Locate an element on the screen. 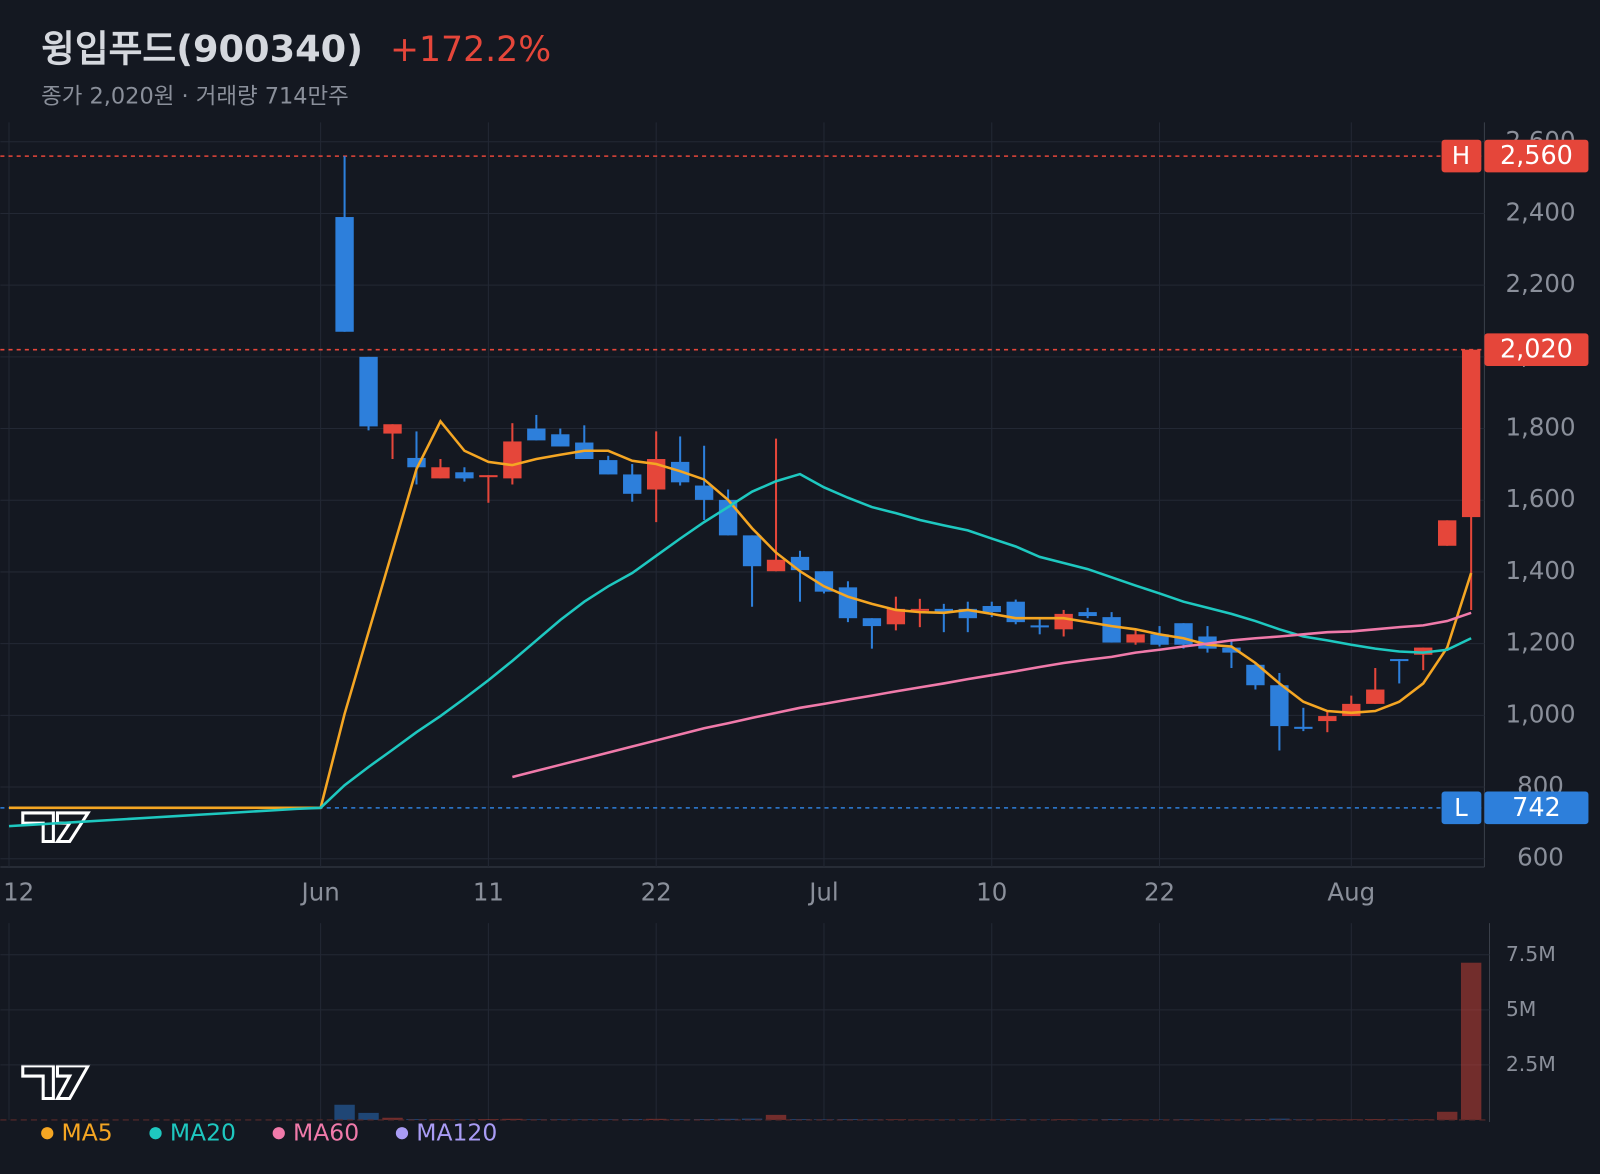 The image size is (1600, 1174). x-tick-label: 12 is located at coordinates (18, 892).